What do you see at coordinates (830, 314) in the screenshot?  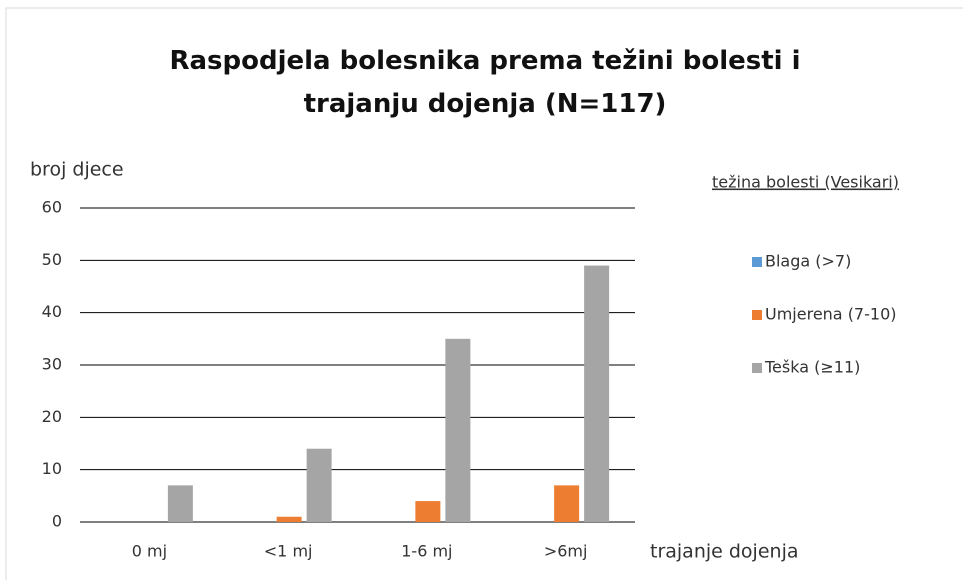 I see `legend-label: Umjerena (7-10)` at bounding box center [830, 314].